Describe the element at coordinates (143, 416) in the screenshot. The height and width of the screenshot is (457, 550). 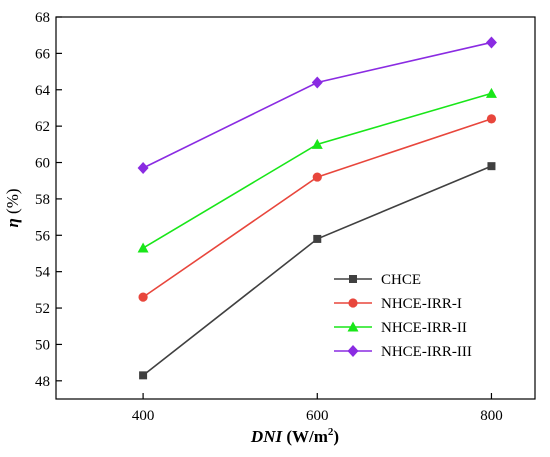
I see `x-tick-label: 400` at that location.